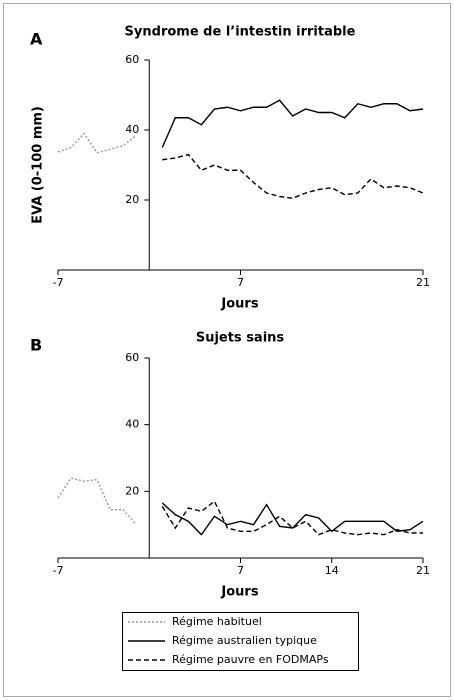  What do you see at coordinates (38, 165) in the screenshot?
I see `y-axis-label: EVA (0-100 mm)` at bounding box center [38, 165].